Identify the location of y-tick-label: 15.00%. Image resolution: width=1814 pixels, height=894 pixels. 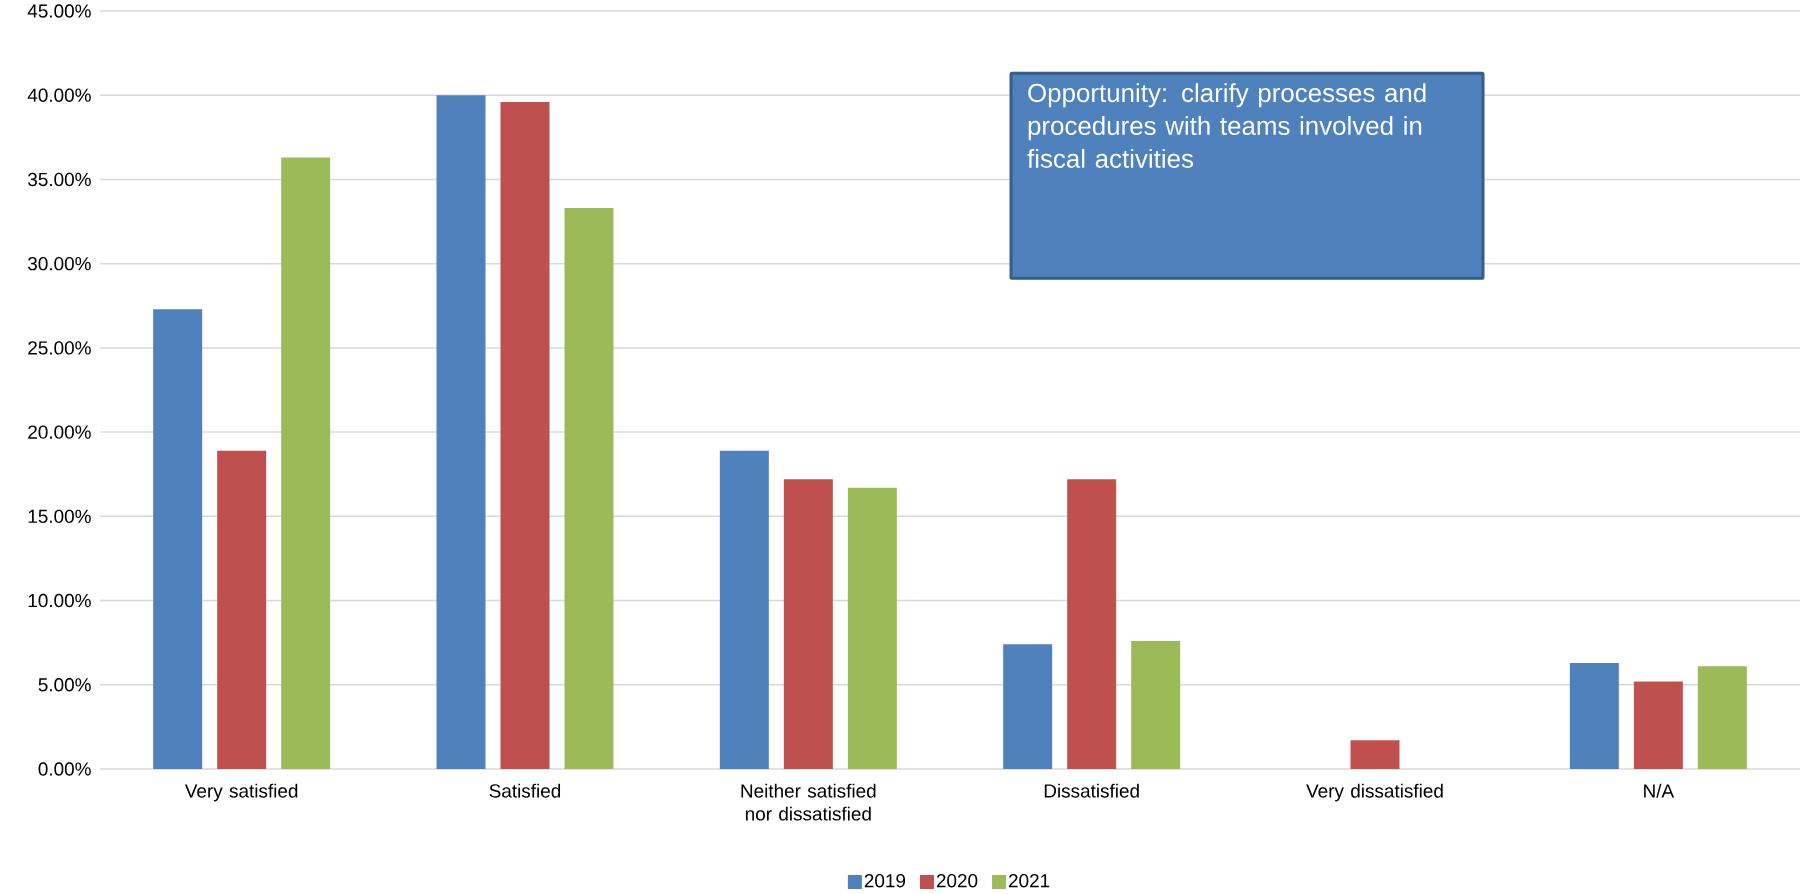
(59, 516).